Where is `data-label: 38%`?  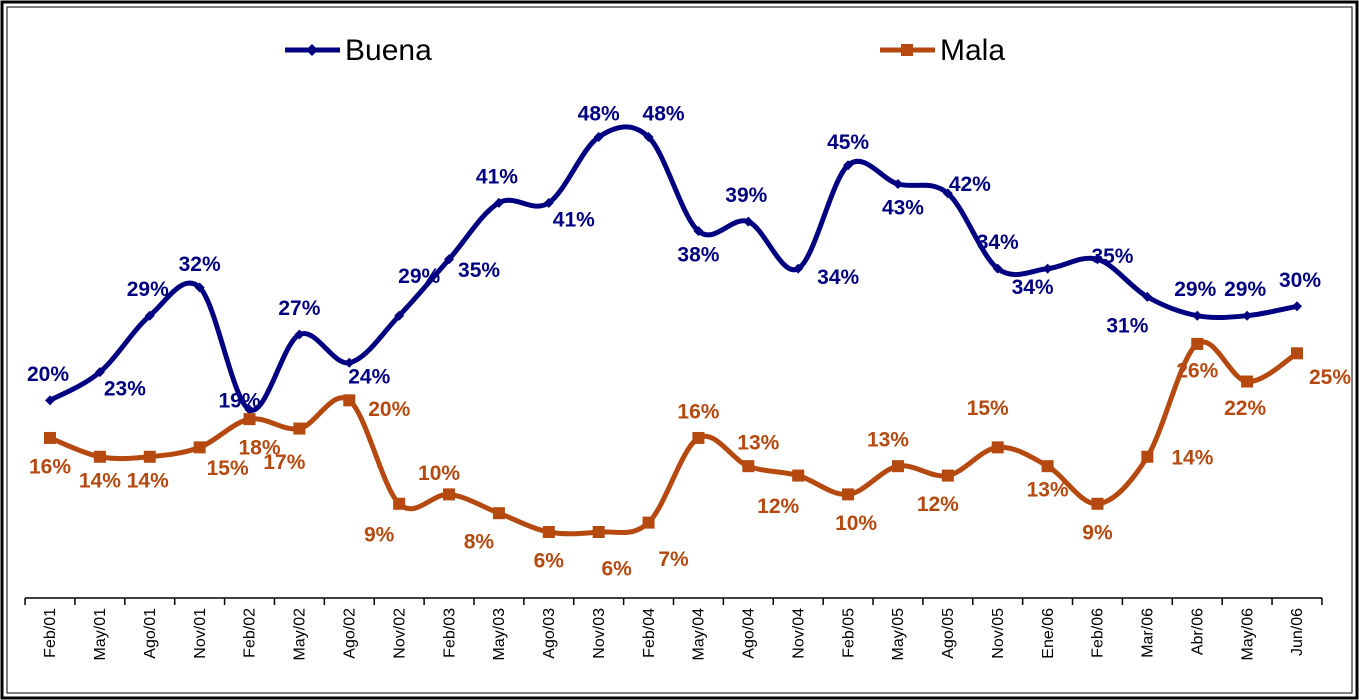
data-label: 38% is located at coordinates (698, 255).